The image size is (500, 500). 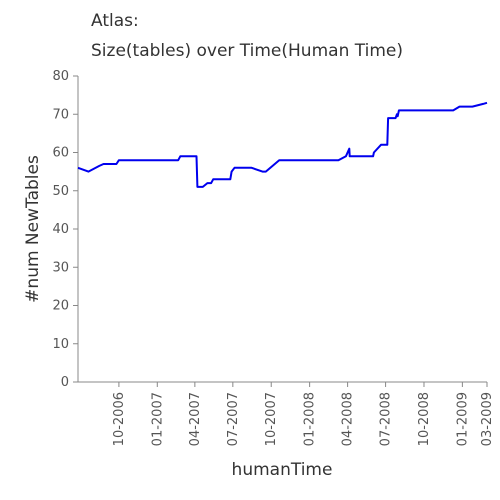 I want to click on chart-title: Atlas:, so click(x=115, y=21).